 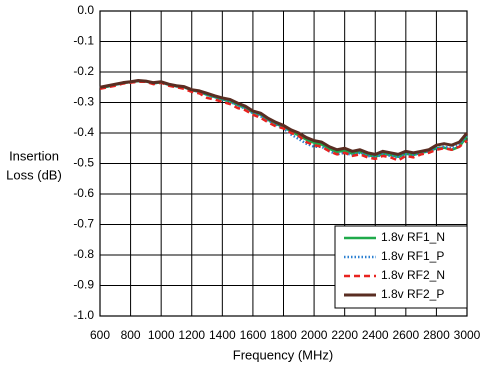 What do you see at coordinates (83, 254) in the screenshot?
I see `y-tick-label: -0.8` at bounding box center [83, 254].